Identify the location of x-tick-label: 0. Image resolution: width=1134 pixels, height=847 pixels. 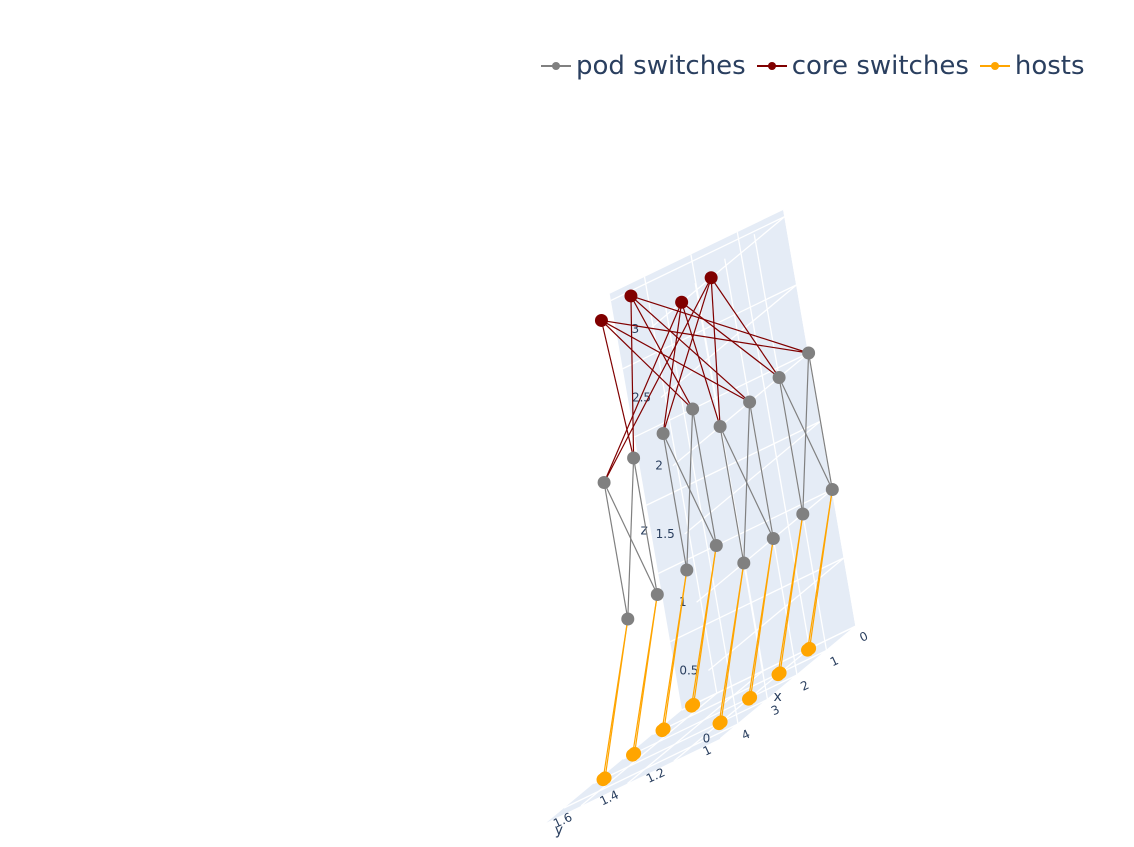
(863, 637).